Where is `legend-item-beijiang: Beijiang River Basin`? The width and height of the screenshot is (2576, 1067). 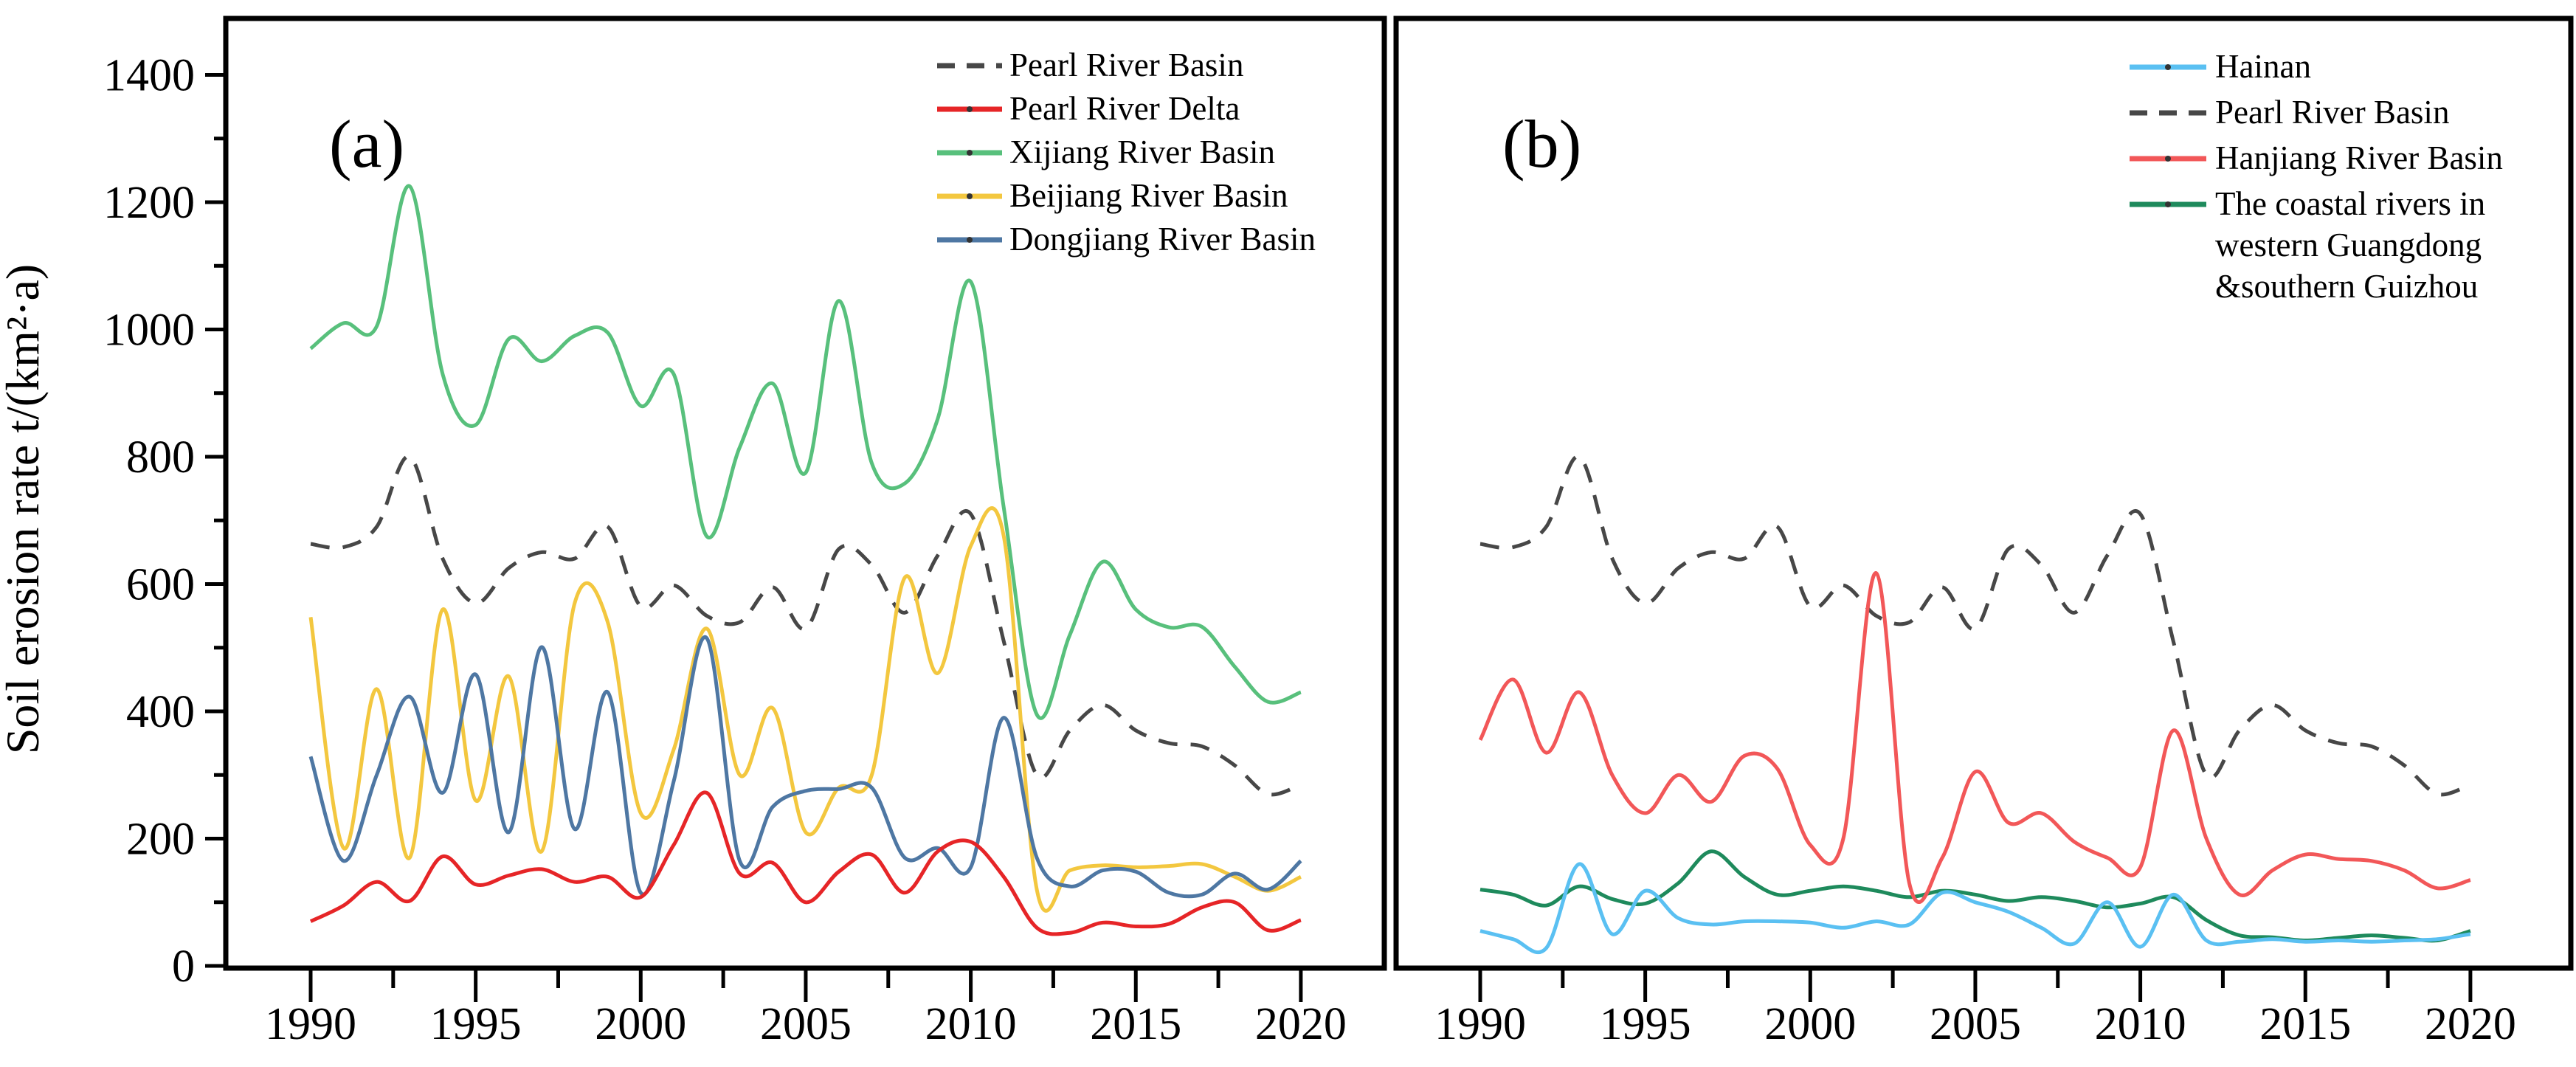
legend-item-beijiang: Beijiang River Basin is located at coordinates (1112, 195).